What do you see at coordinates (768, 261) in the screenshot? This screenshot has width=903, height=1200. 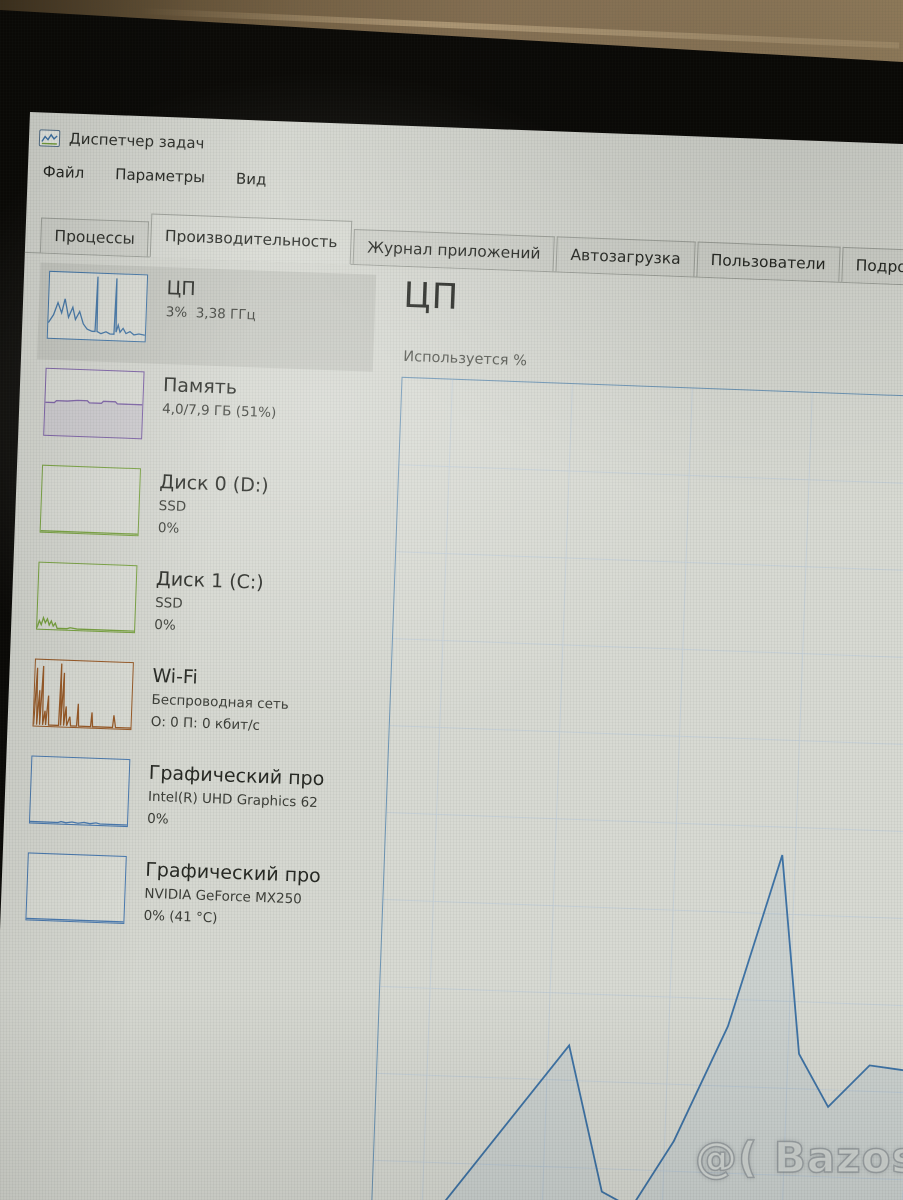 I see `tab-users: Пользователи` at bounding box center [768, 261].